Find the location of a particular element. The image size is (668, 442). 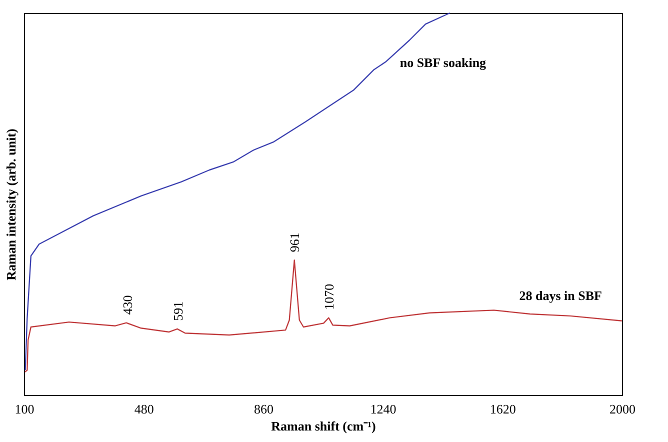

x-tick-label: 1240 is located at coordinates (383, 409).